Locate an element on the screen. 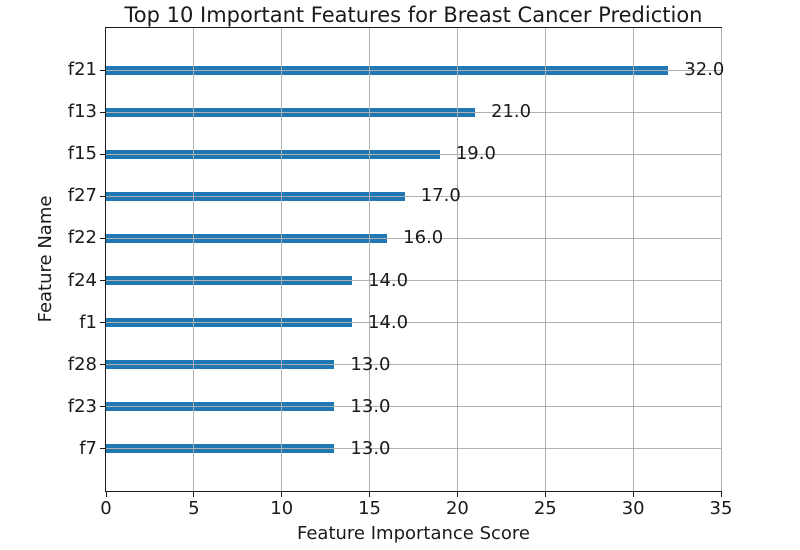 This screenshot has height=550, width=800. y-tick-label: f21 is located at coordinates (82, 70).